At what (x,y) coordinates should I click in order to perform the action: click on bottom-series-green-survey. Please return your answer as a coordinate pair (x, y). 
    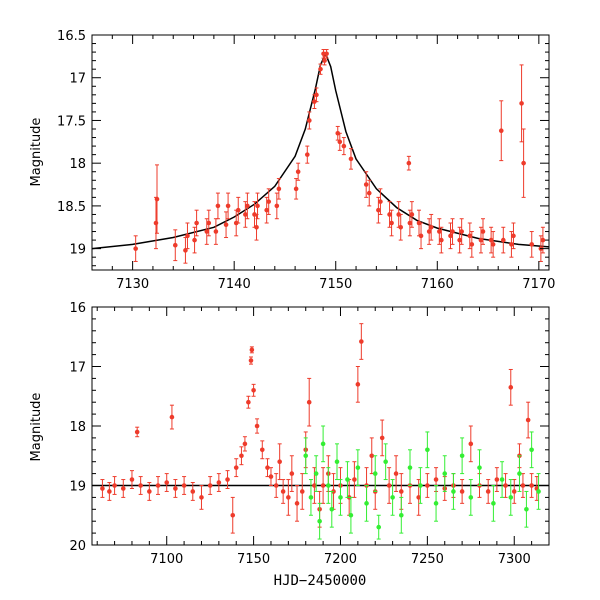
    Looking at the image, I should click on (422, 482).